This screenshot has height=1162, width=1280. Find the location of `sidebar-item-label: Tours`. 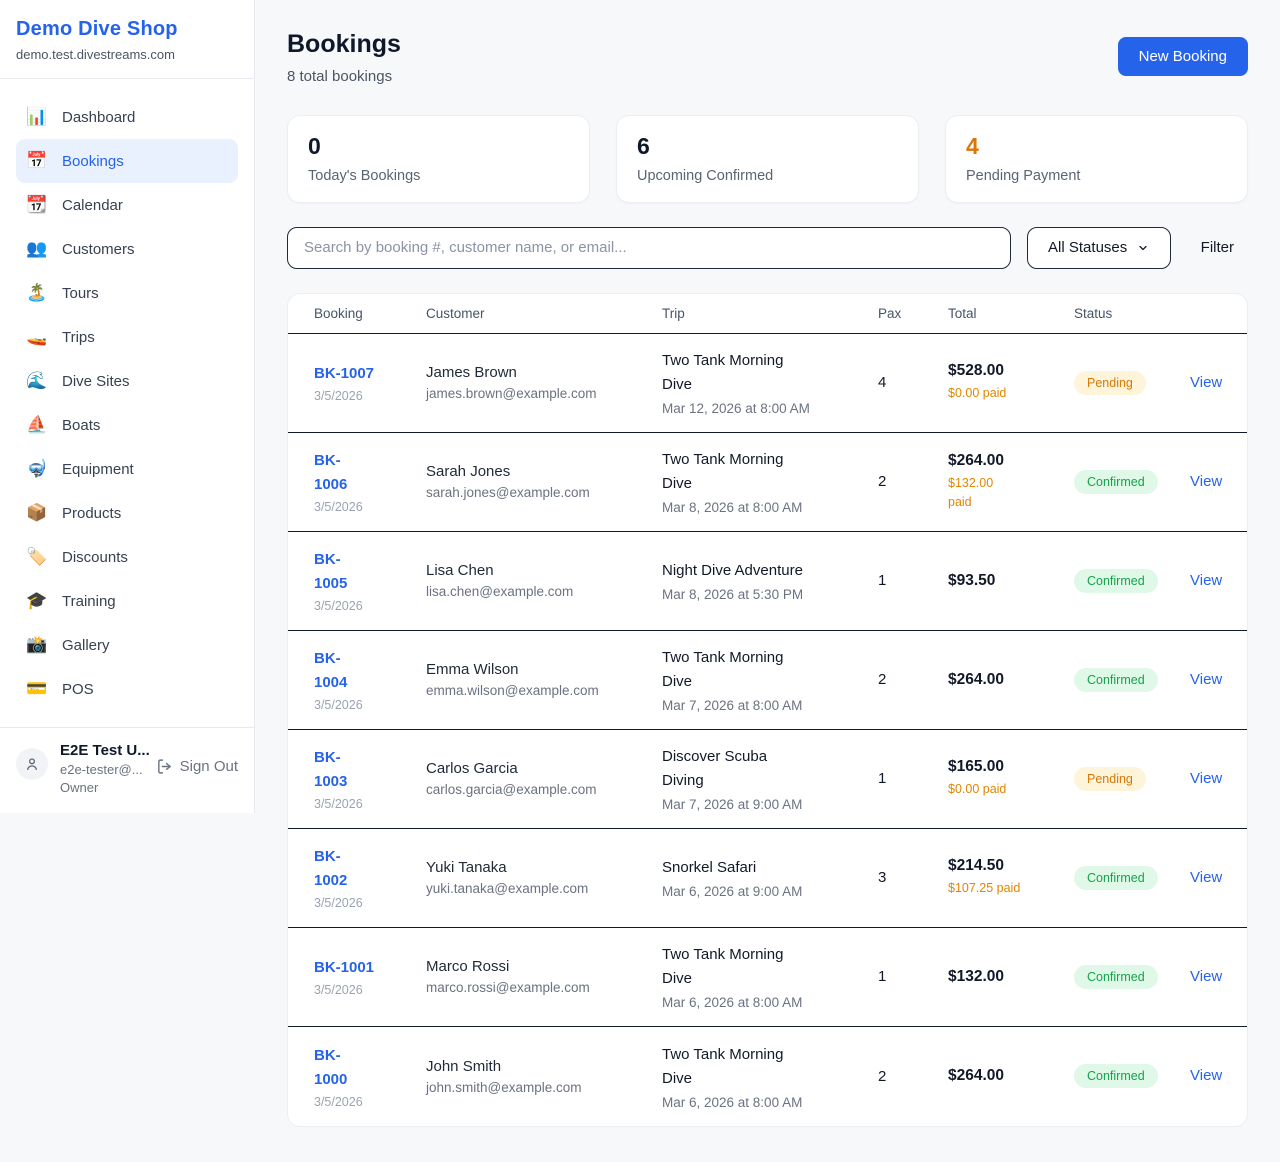

sidebar-item-label: Tours is located at coordinates (80, 293).